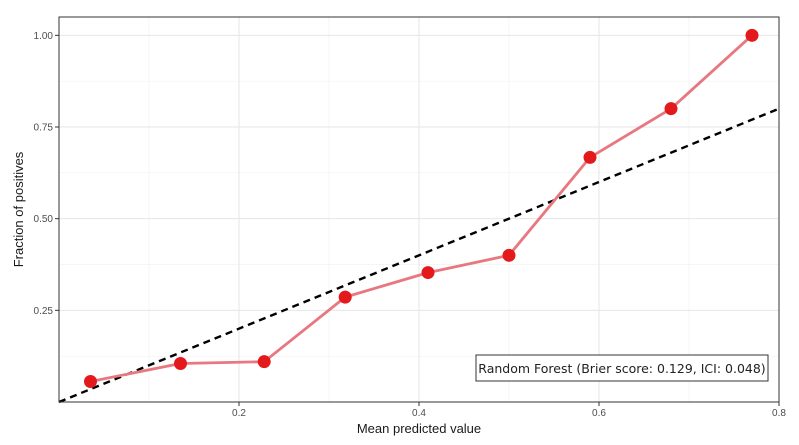 Image resolution: width=799 pixels, height=445 pixels. I want to click on y-tick-label: 0.50, so click(44, 219).